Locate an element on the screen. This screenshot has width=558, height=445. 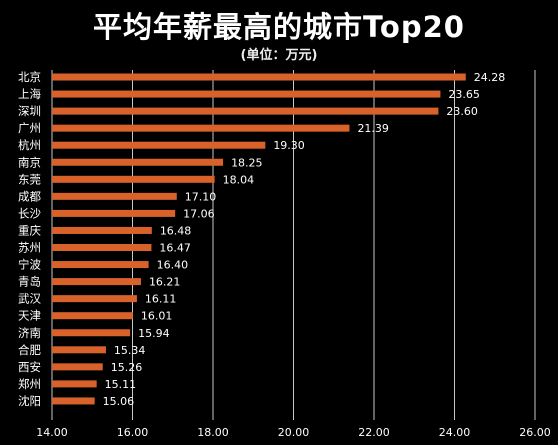
value-label: 17.06 is located at coordinates (199, 213).